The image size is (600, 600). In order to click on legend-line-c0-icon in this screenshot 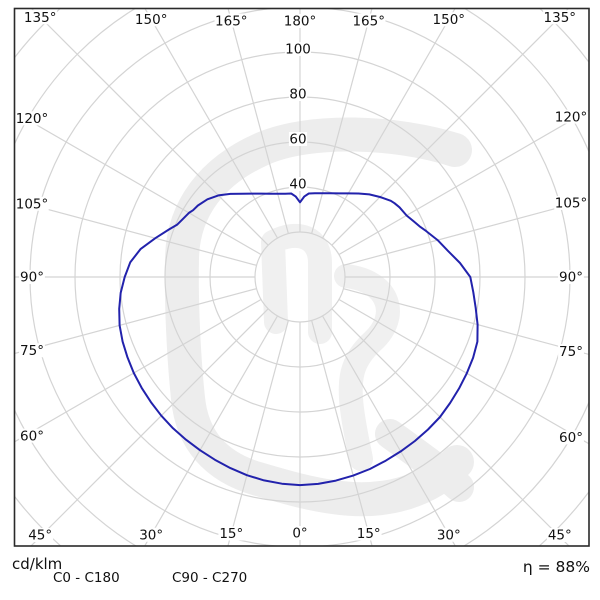, I will do `click(29, 579)`.